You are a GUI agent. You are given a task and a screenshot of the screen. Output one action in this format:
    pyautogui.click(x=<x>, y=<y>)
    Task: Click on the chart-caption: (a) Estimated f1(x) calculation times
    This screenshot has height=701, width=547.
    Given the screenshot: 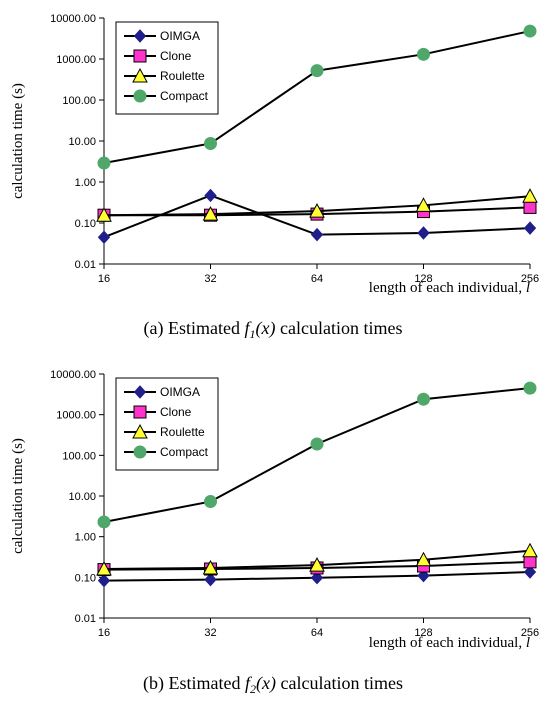 What is the action you would take?
    pyautogui.click(x=273, y=329)
    